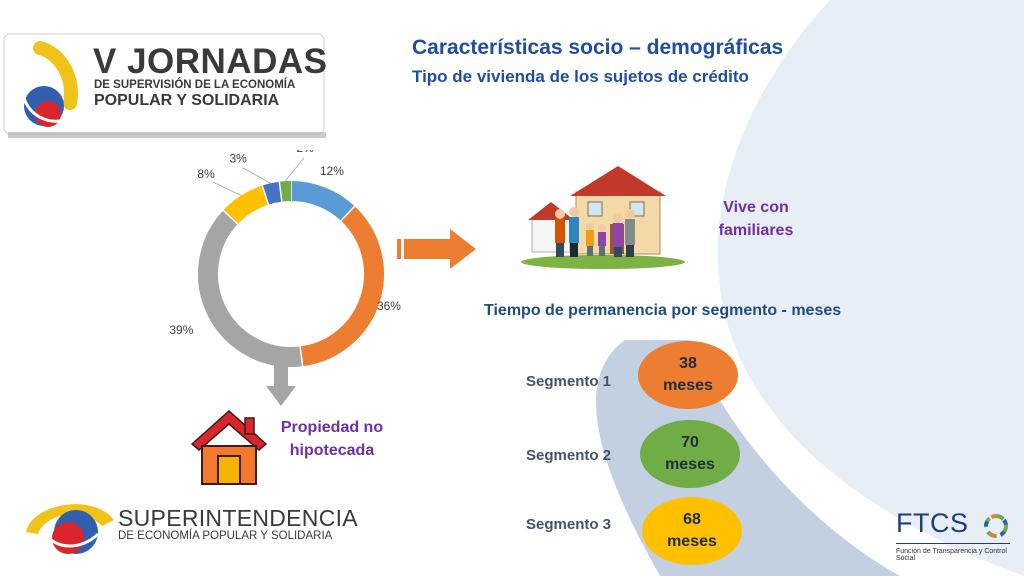  I want to click on slide-title: Características socio – demográficas, so click(598, 47).